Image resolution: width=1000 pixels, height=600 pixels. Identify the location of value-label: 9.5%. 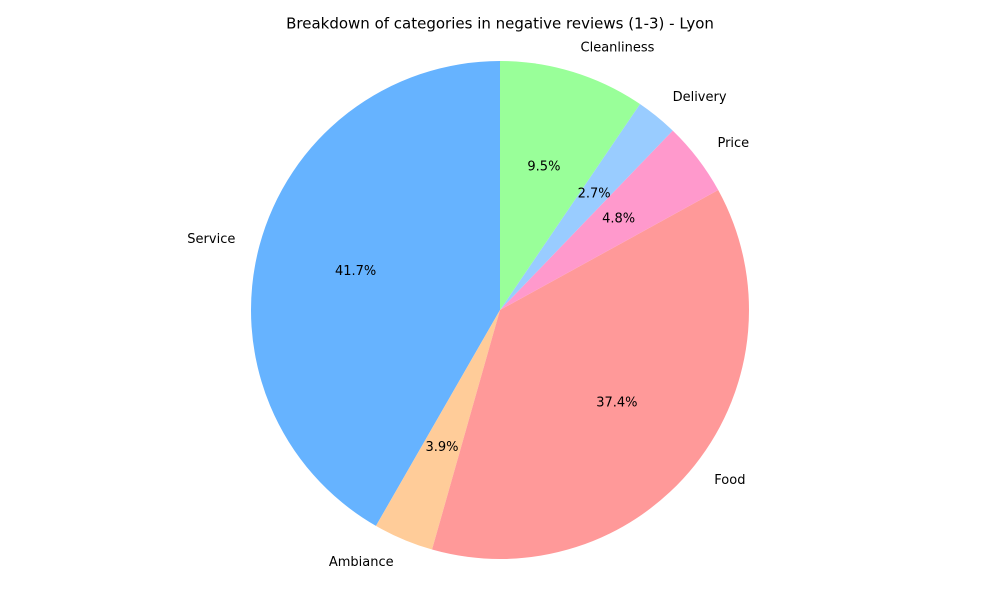
(543, 167).